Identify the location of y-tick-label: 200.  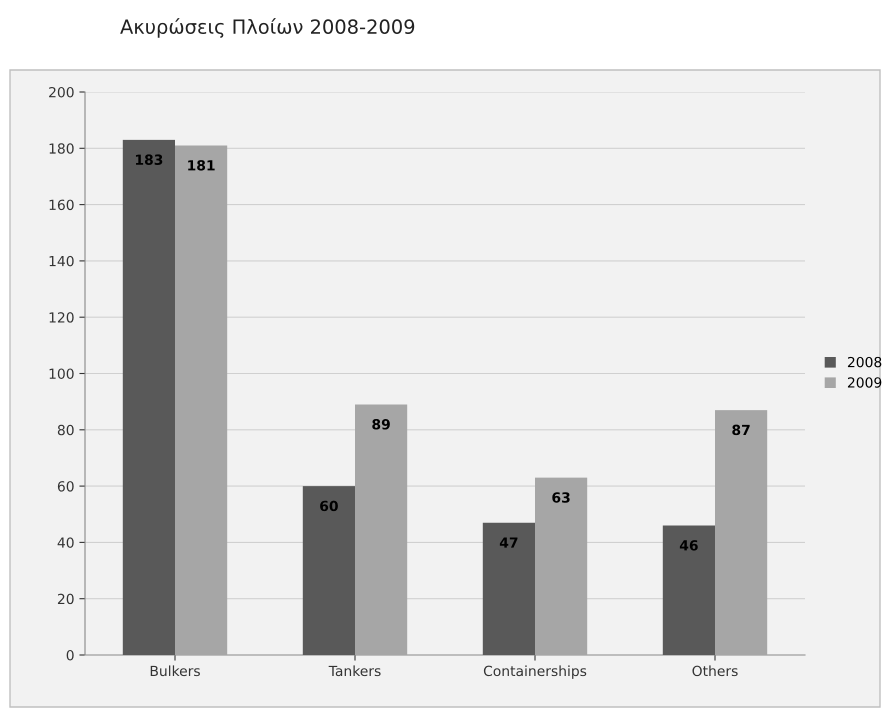
(61, 92).